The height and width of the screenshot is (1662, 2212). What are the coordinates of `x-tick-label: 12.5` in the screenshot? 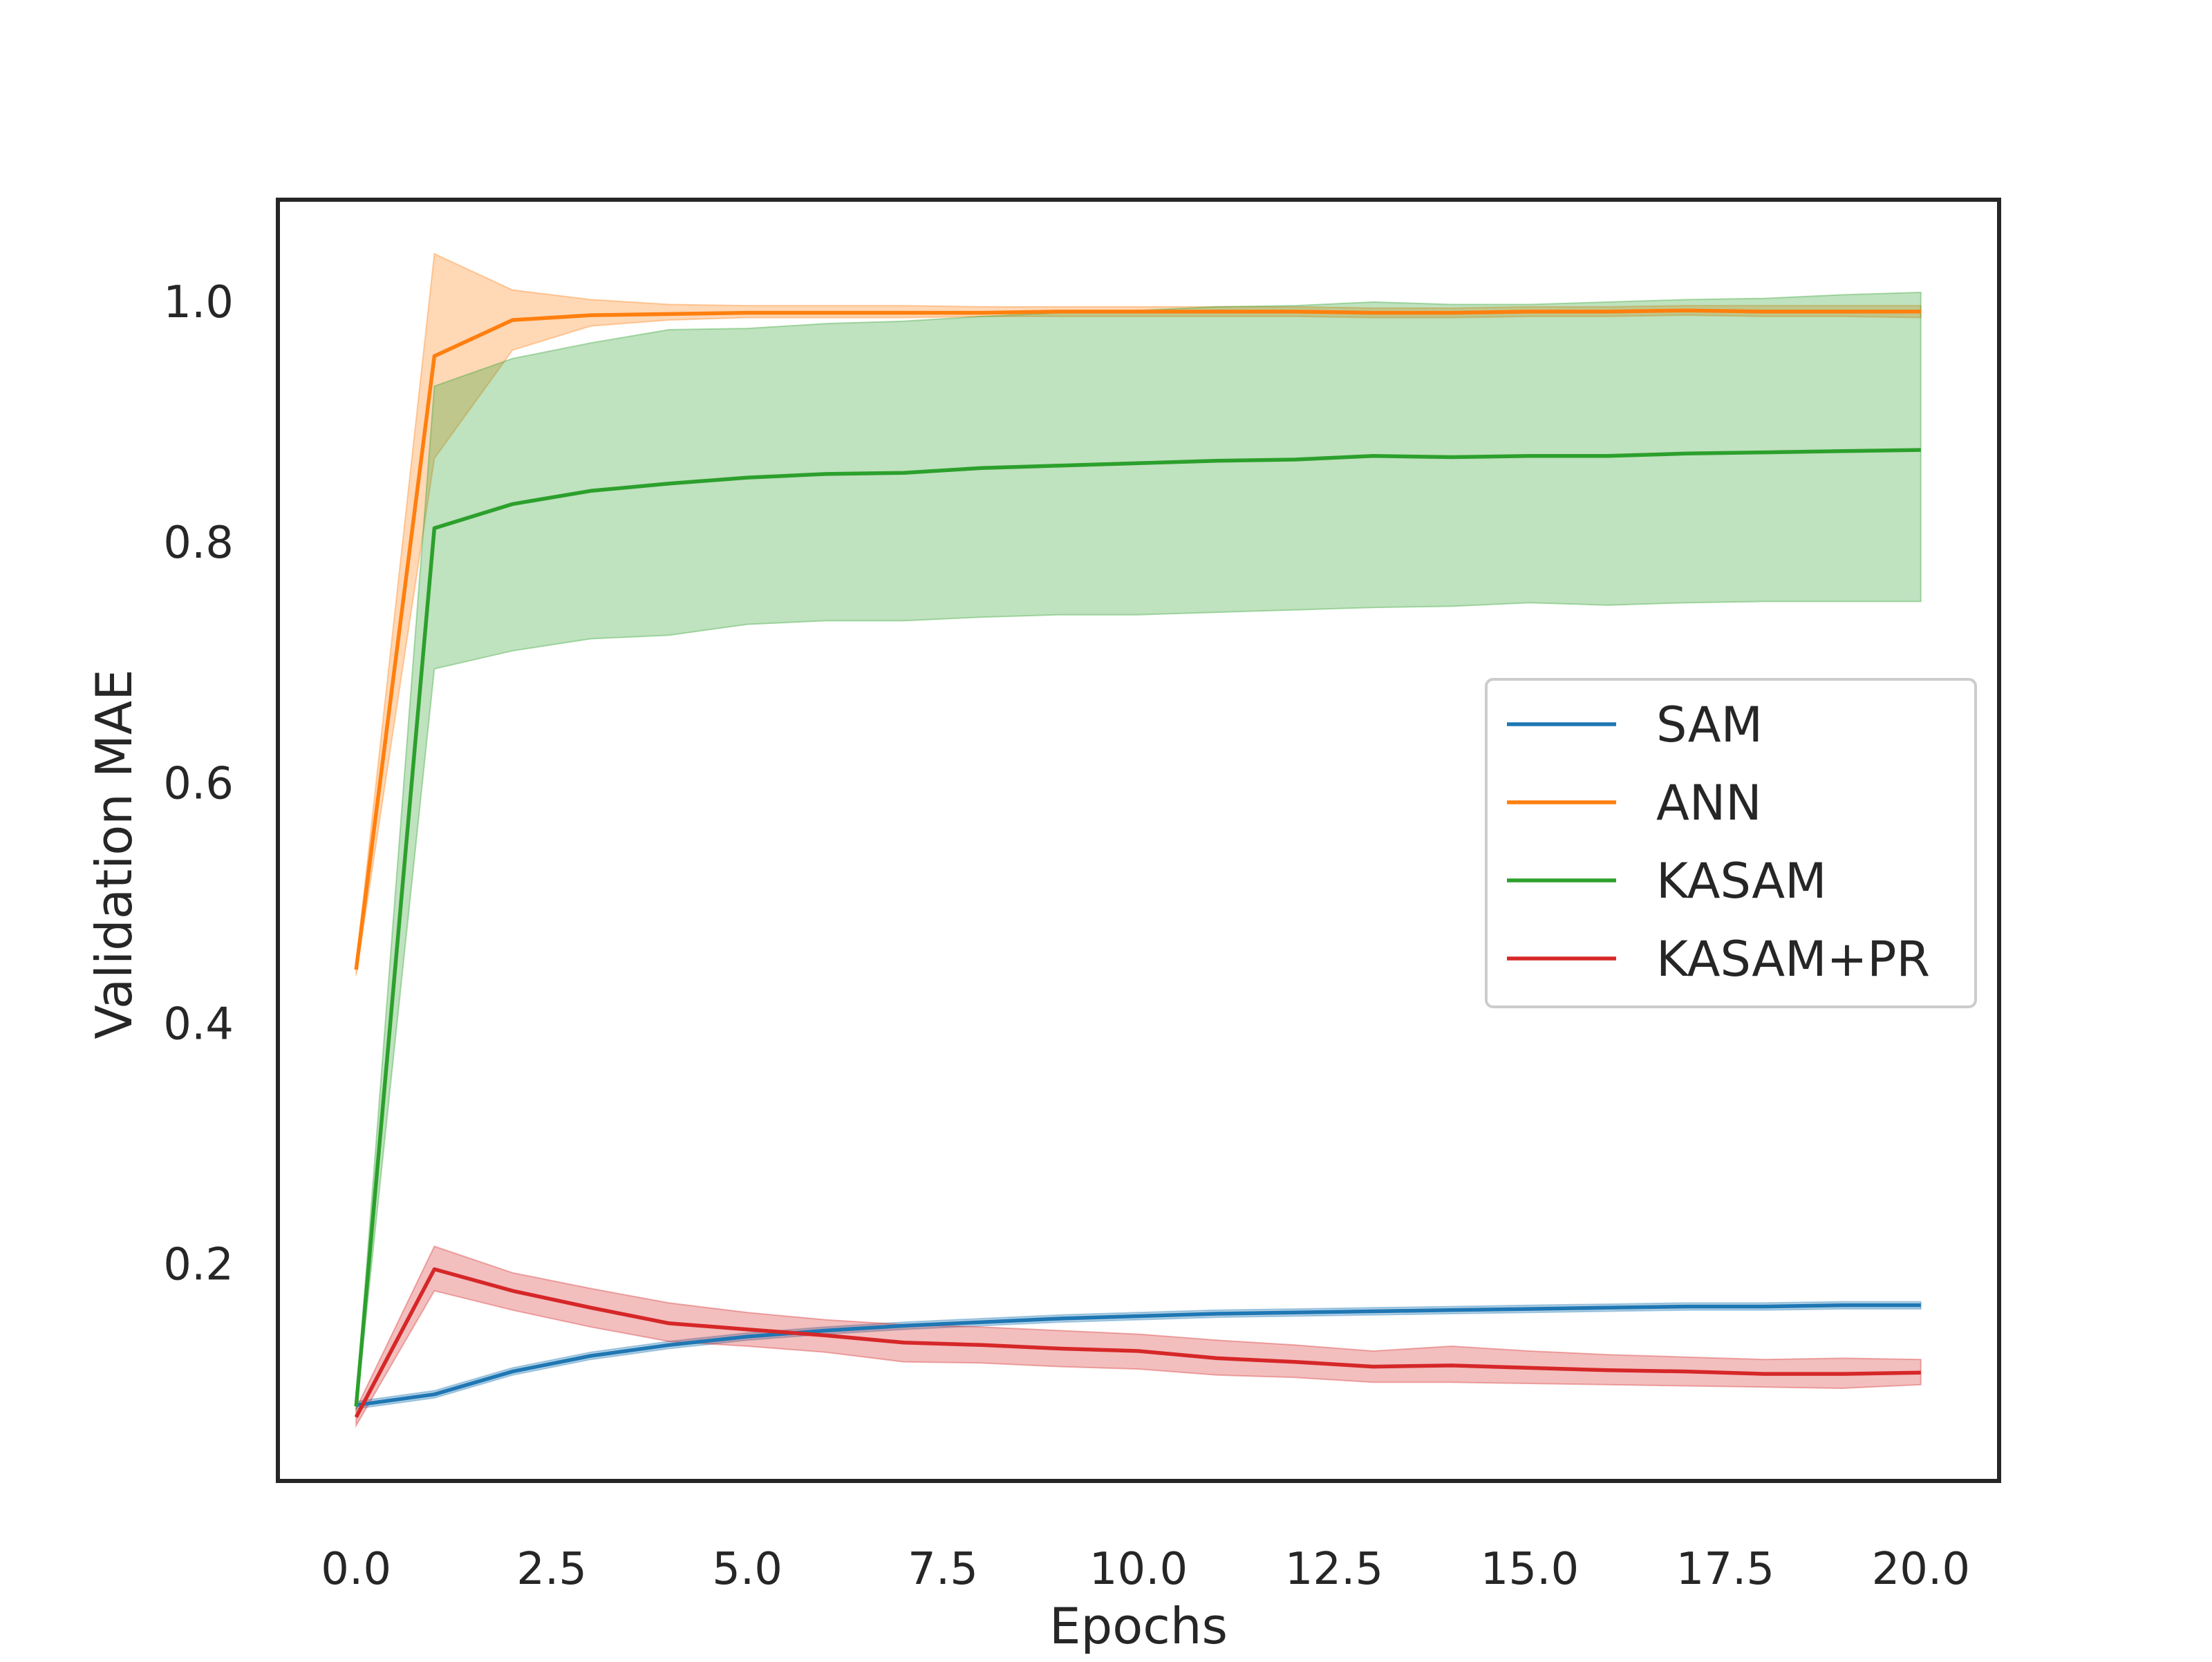 It's located at (1334, 1569).